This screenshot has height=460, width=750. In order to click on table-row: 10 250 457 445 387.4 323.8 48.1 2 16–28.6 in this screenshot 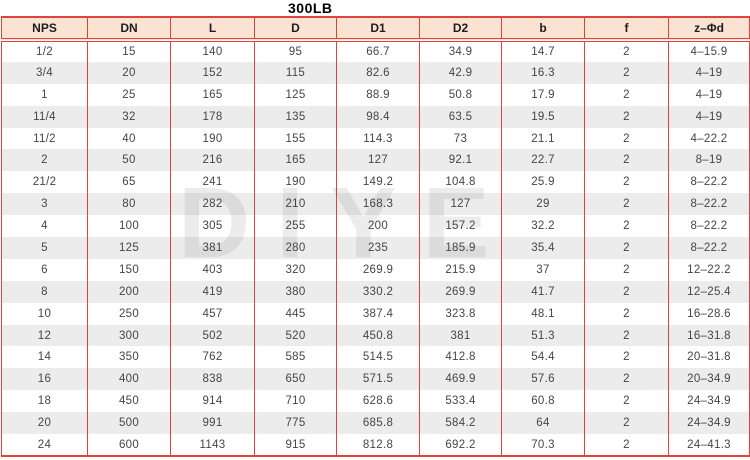, I will do `click(375, 313)`.